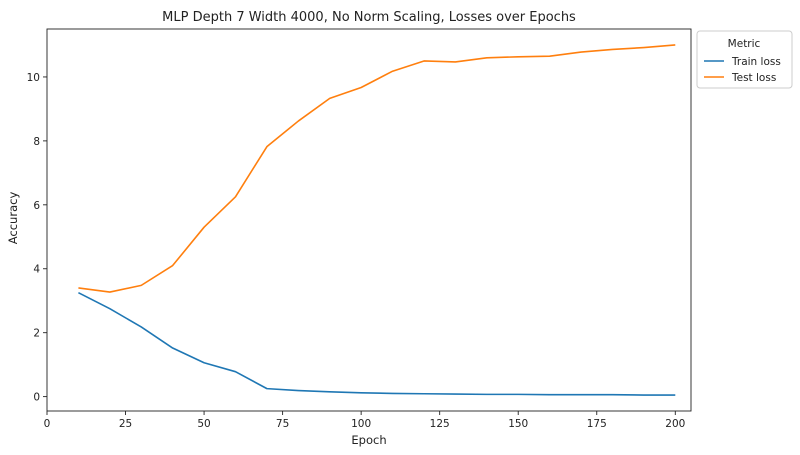  What do you see at coordinates (203, 424) in the screenshot?
I see `x-tick-label: 50` at bounding box center [203, 424].